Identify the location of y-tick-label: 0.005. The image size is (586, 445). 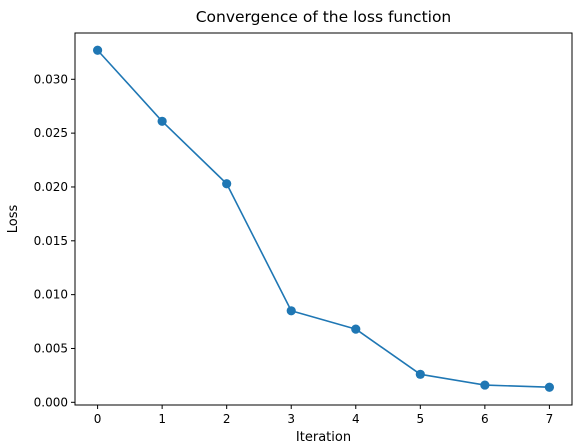
(51, 348).